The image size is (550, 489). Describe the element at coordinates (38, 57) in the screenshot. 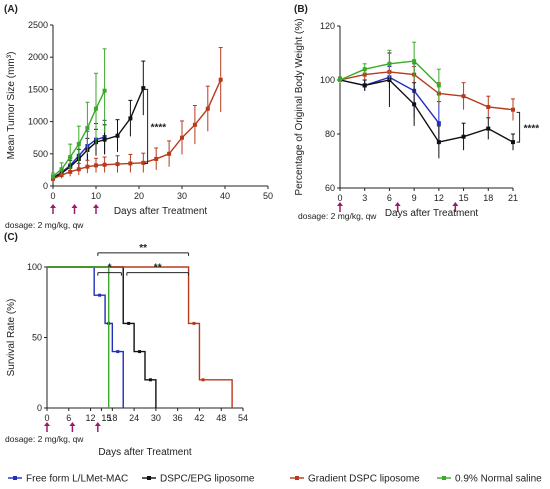

I see `y-tick-label: 2000` at that location.